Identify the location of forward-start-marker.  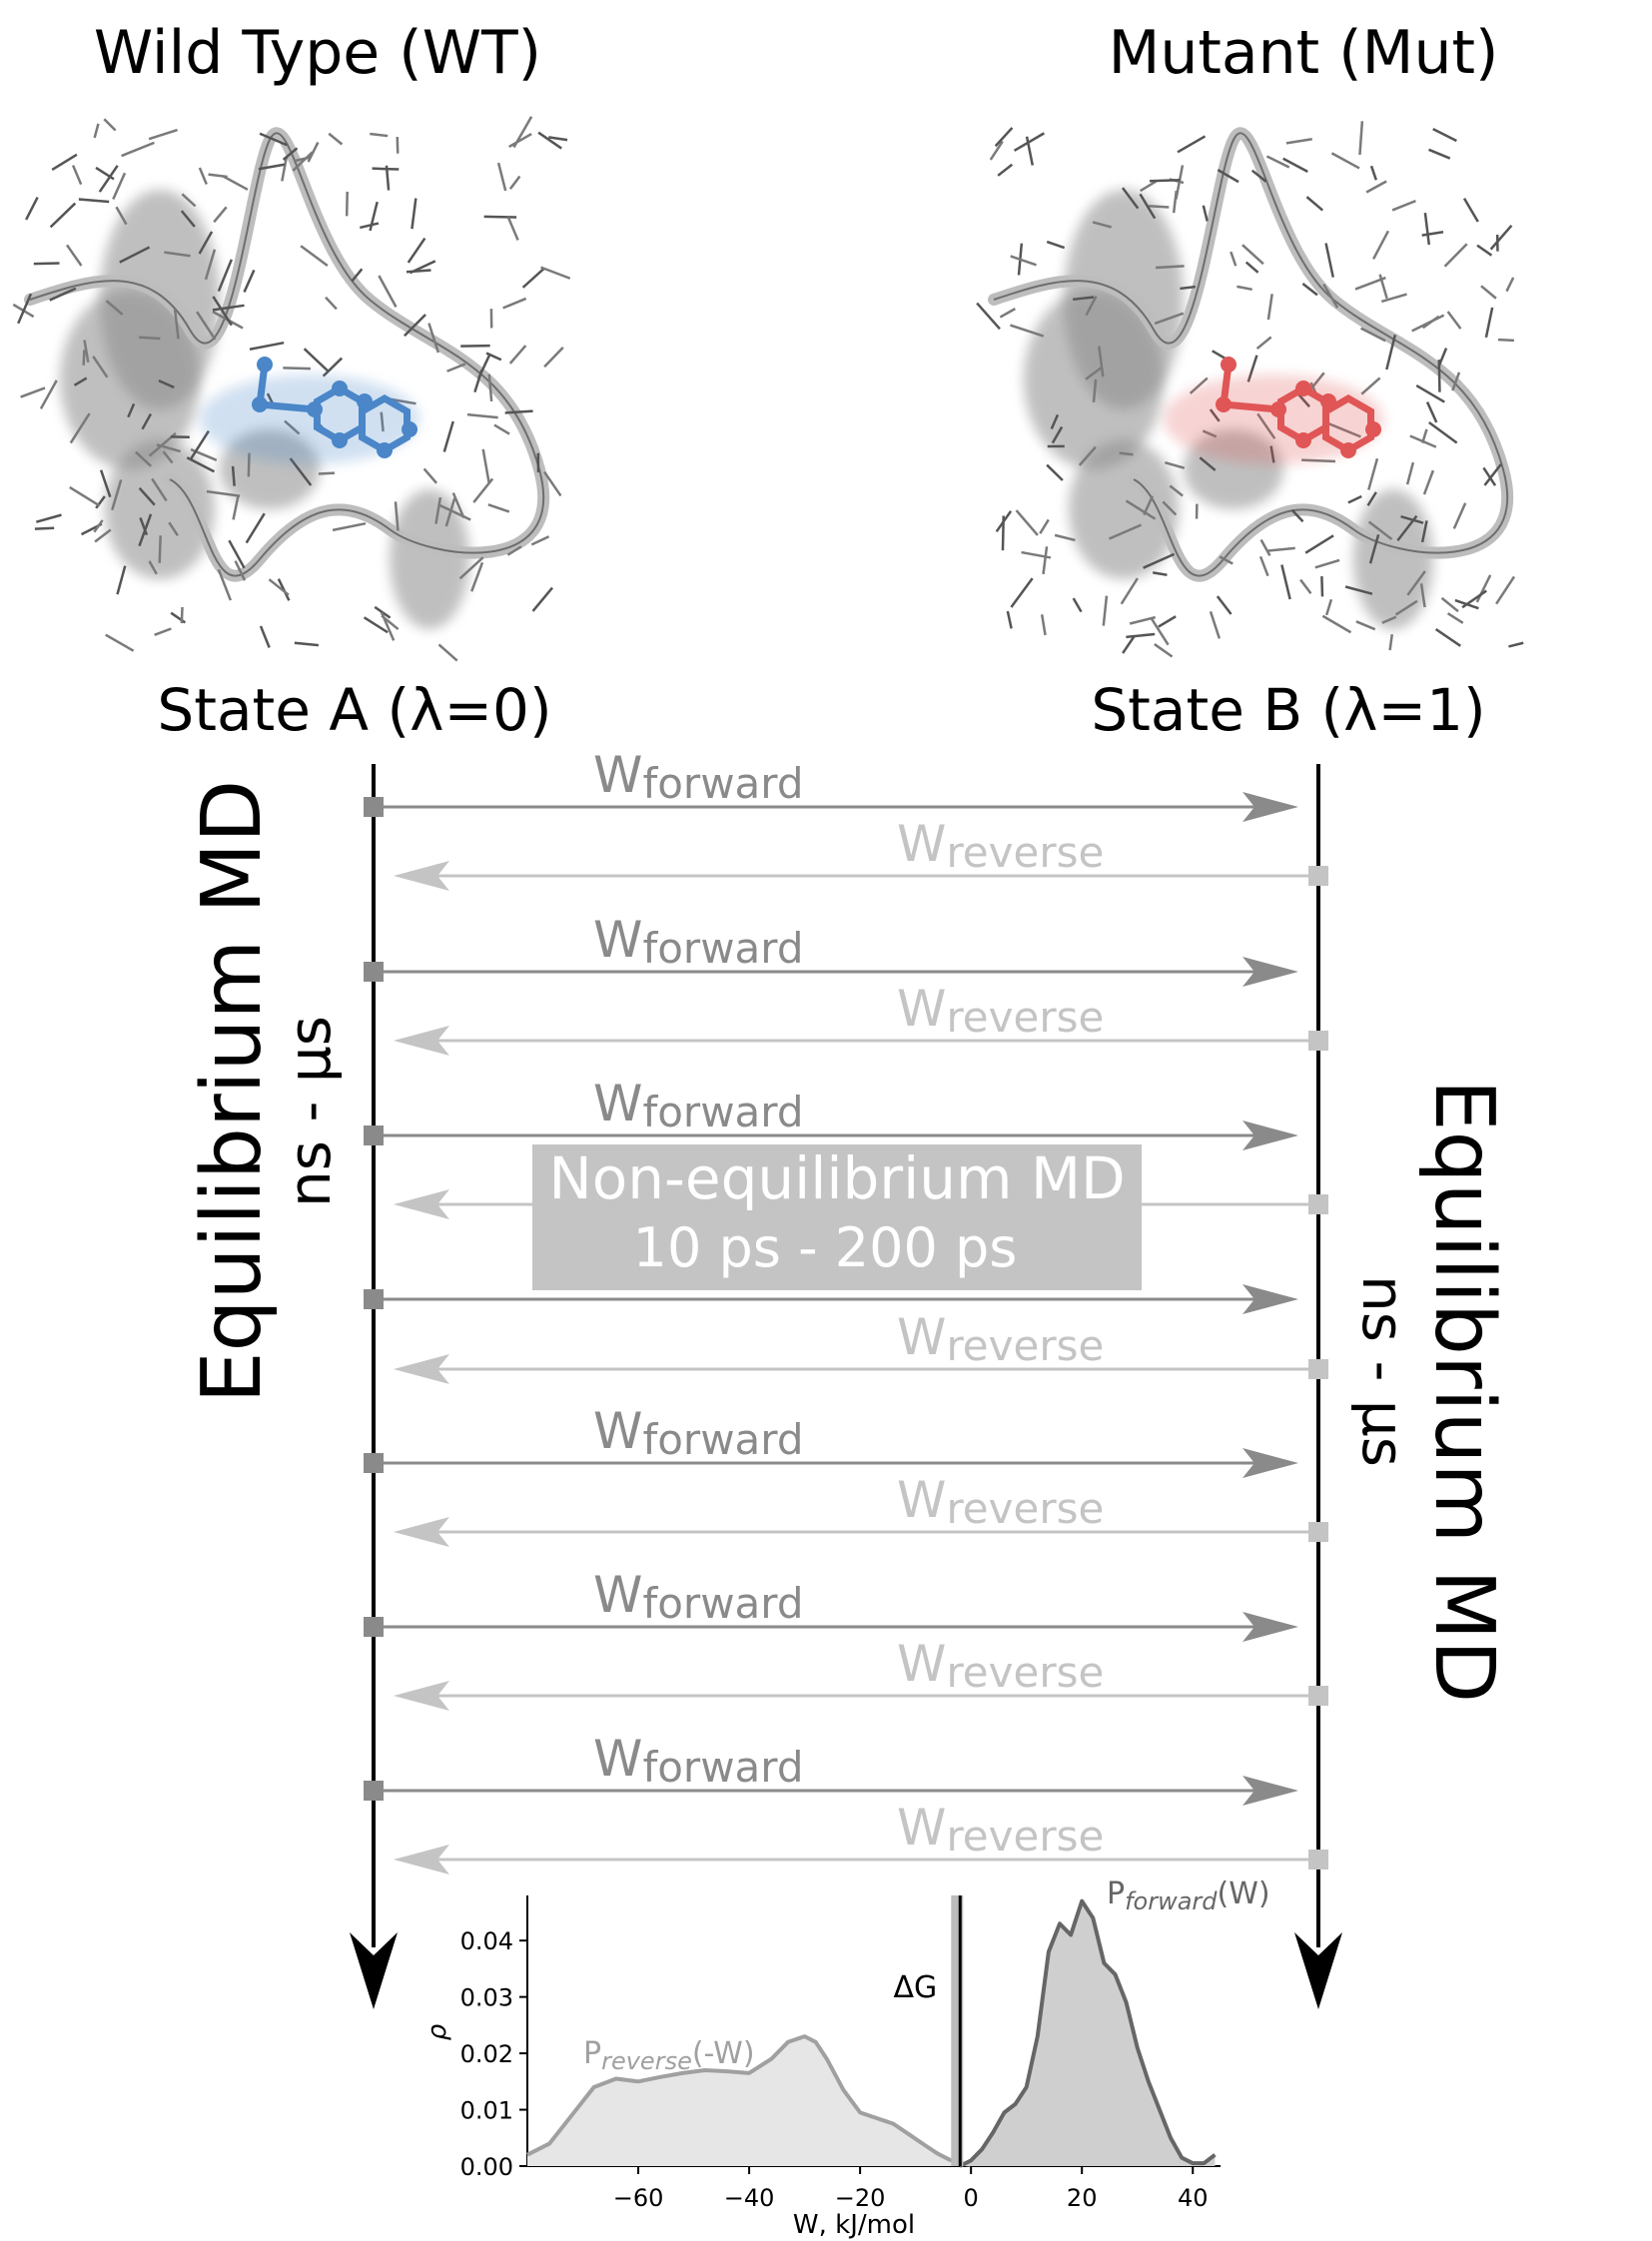
(374, 1135).